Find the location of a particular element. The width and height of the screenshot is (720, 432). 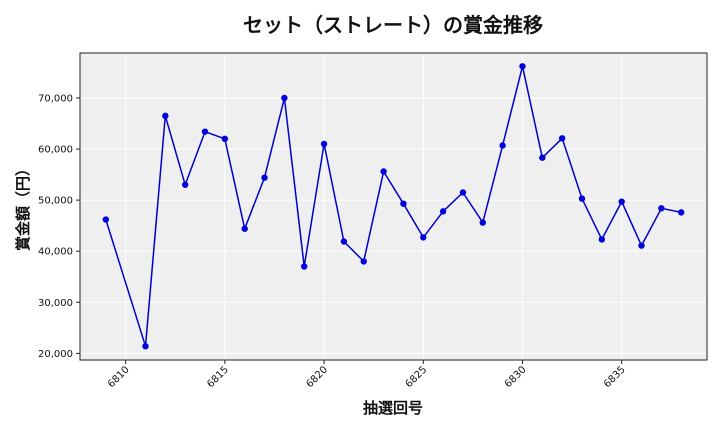

x-tick-label: 6815 is located at coordinates (218, 377).